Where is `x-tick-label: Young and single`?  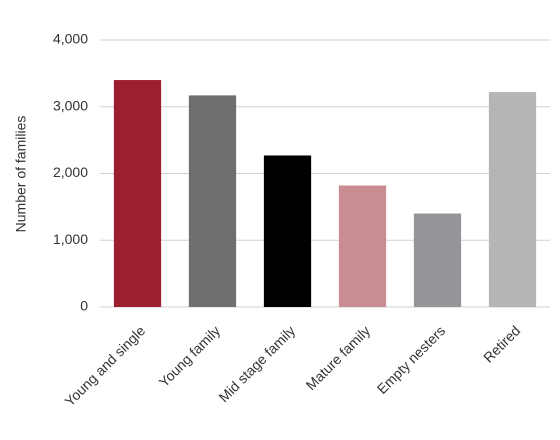
x-tick-label: Young and single is located at coordinates (104, 365).